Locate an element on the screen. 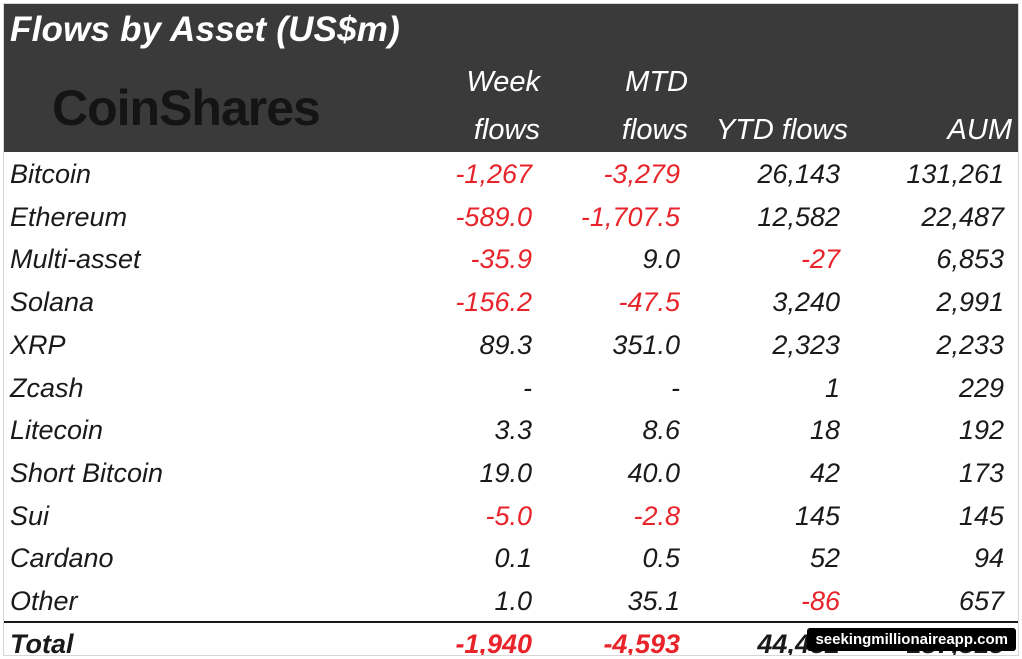 Image resolution: width=1022 pixels, height=659 pixels. table-row: Bitcoin -1,267 -3,279 26,143 131,261 is located at coordinates (511, 175).